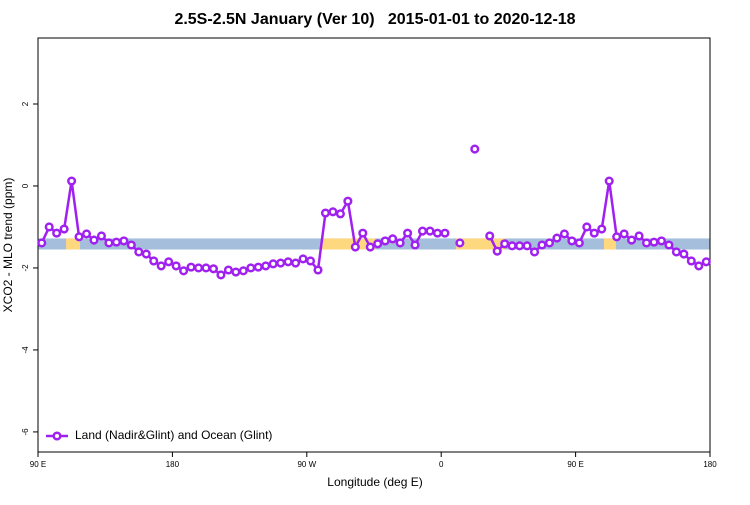 This screenshot has width=750, height=505. I want to click on y-tick-label: 2, so click(25, 103).